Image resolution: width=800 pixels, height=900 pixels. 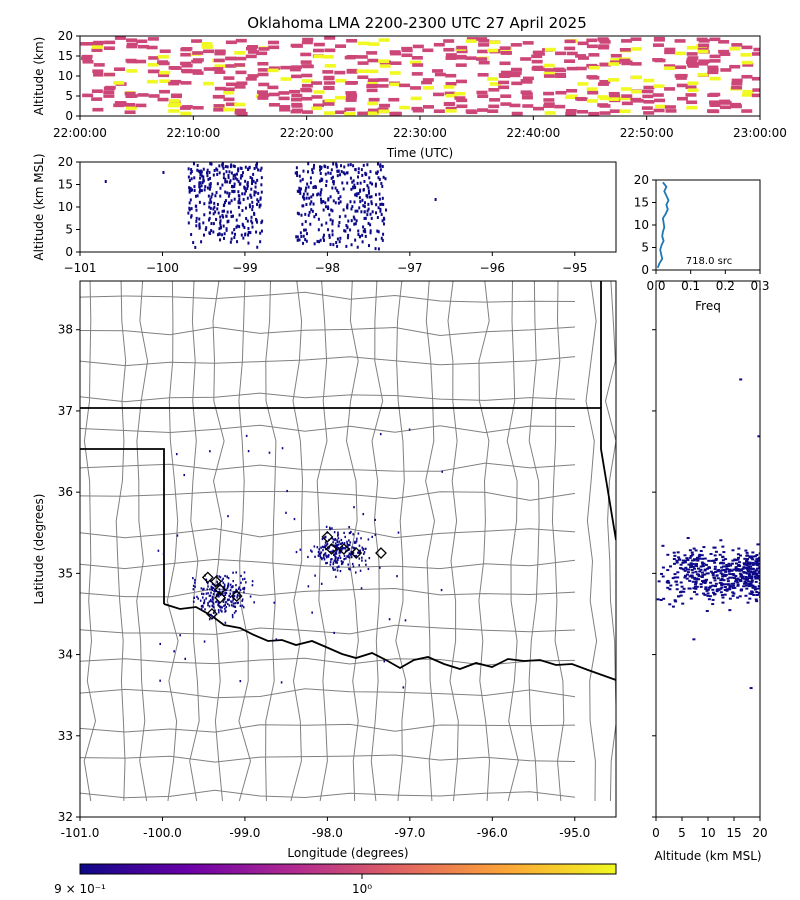 What do you see at coordinates (641, 203) in the screenshot?
I see `y-tick-label: 15` at bounding box center [641, 203].